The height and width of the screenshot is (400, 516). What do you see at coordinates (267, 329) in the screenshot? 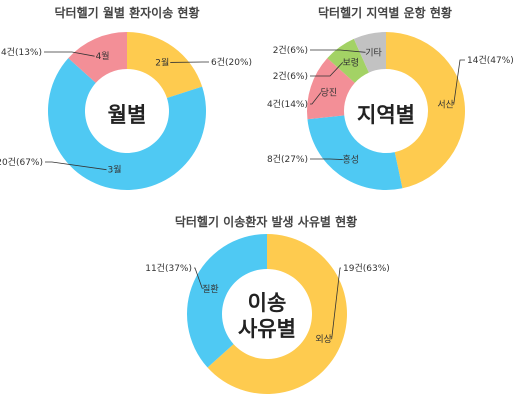
I see `center-label-line-2: 사유별` at bounding box center [267, 329].